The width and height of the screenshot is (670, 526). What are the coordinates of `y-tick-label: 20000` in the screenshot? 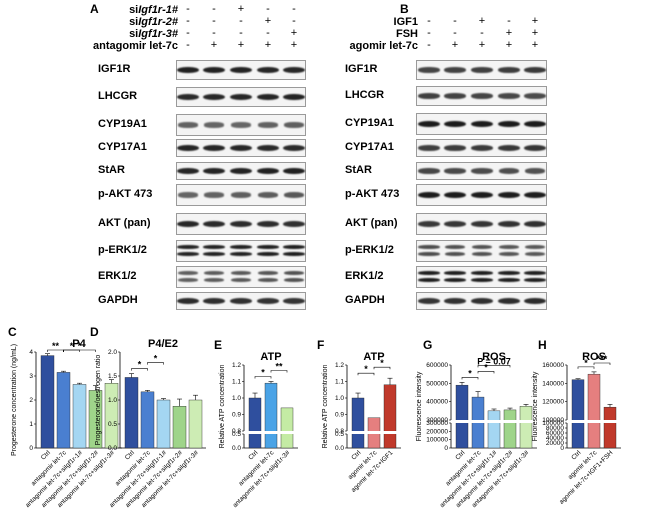 It's located at (555, 443).